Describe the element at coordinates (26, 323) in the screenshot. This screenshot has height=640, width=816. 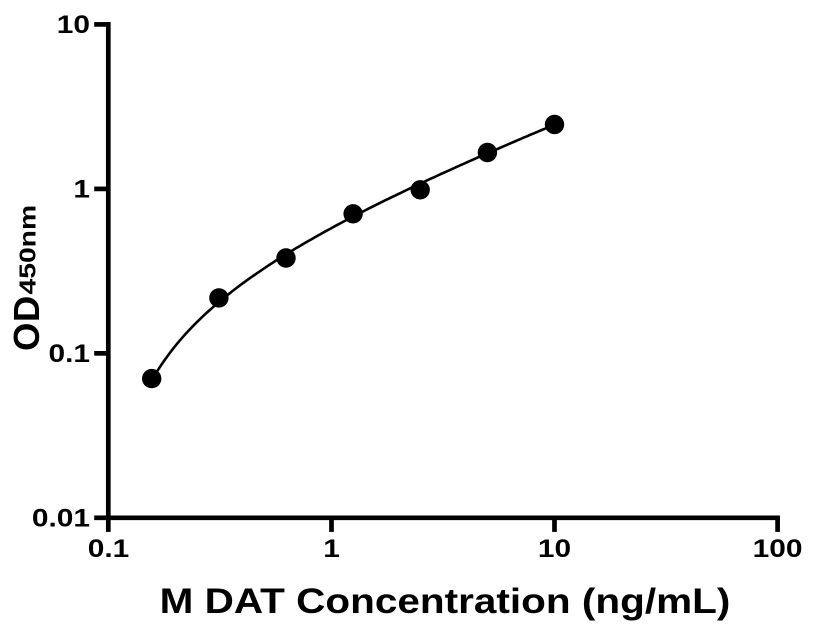
I see `svg-text: OD` at that location.